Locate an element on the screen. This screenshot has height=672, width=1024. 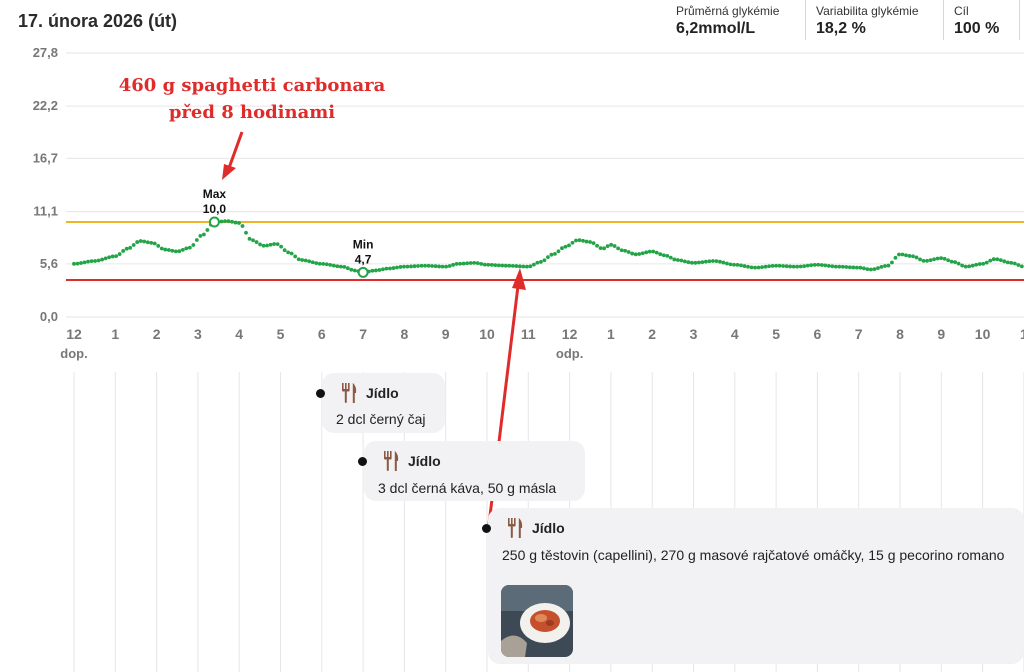
x-tick-label: 9 is located at coordinates (446, 334).